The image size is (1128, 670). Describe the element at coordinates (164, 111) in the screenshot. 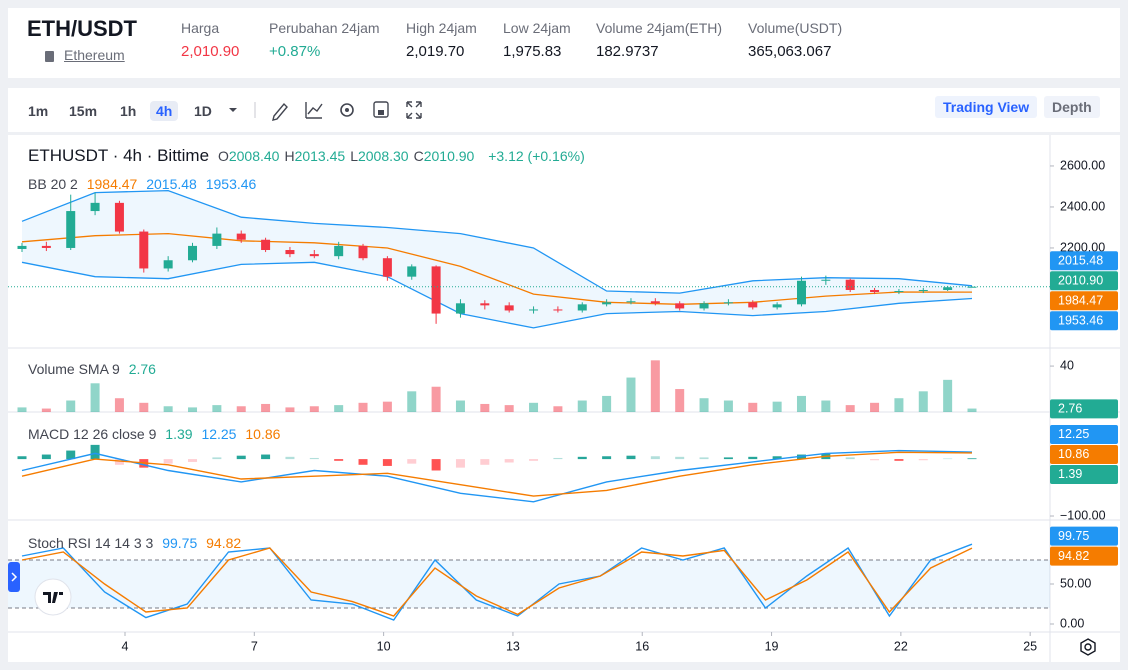

I see `interval-button: 4h` at that location.